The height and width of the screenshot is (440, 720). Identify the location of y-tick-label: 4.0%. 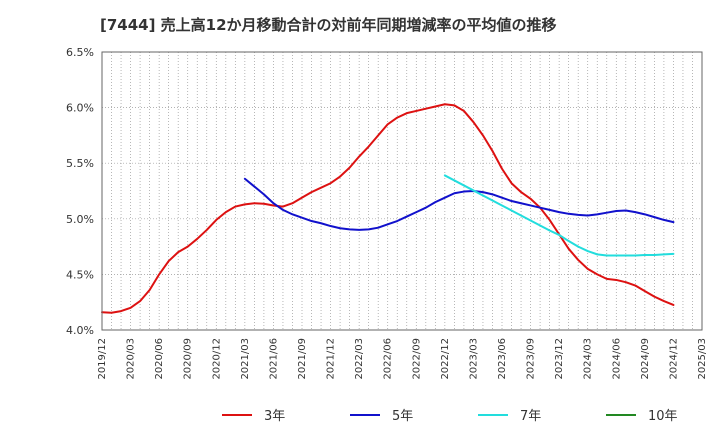
(80, 330).